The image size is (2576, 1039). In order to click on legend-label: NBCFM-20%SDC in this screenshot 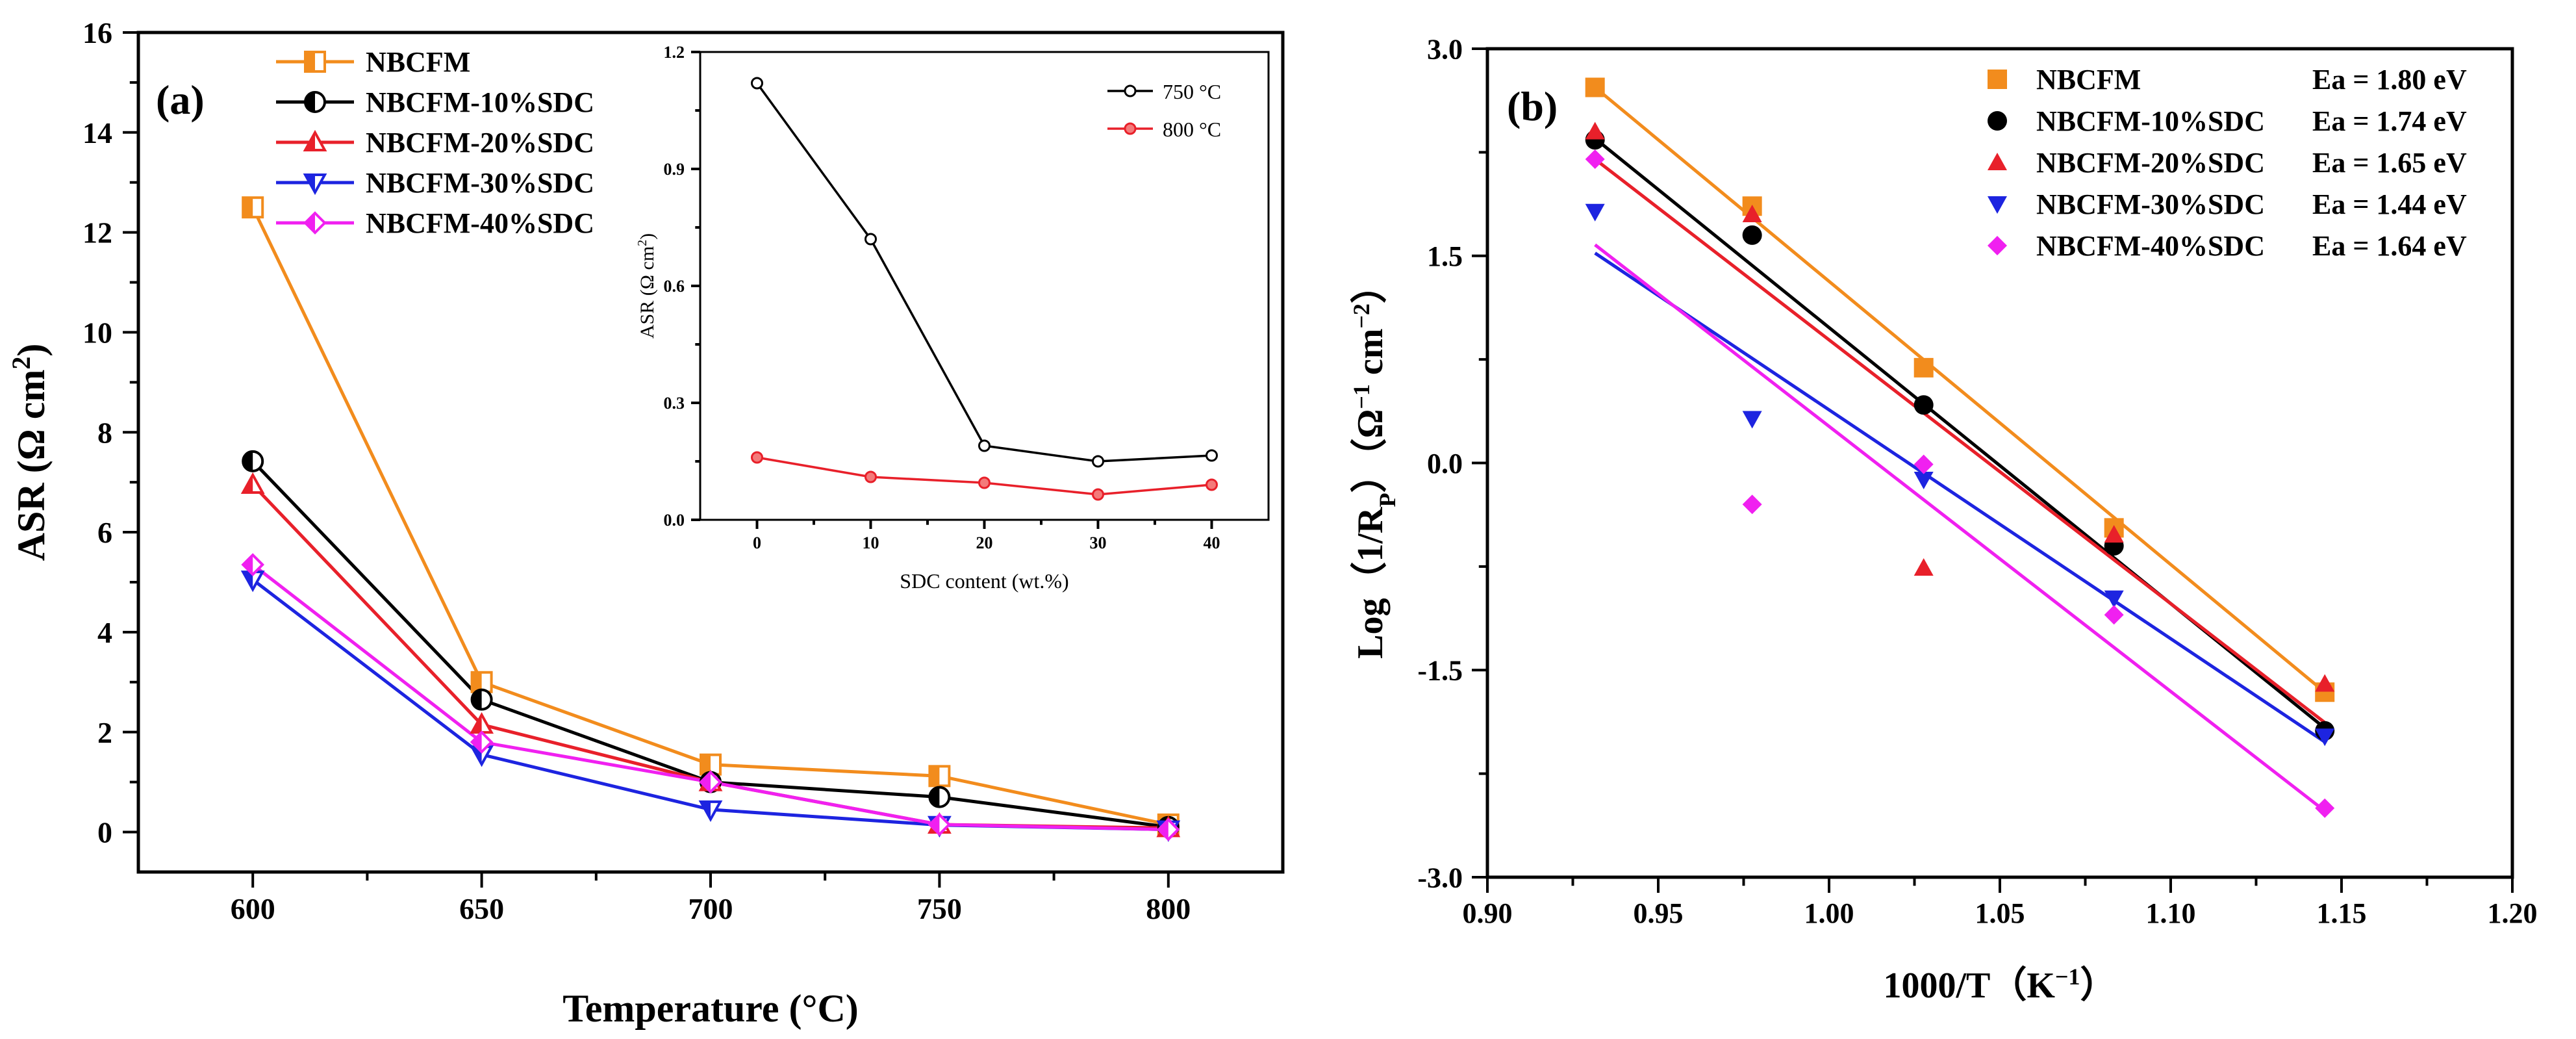, I will do `click(2150, 163)`.